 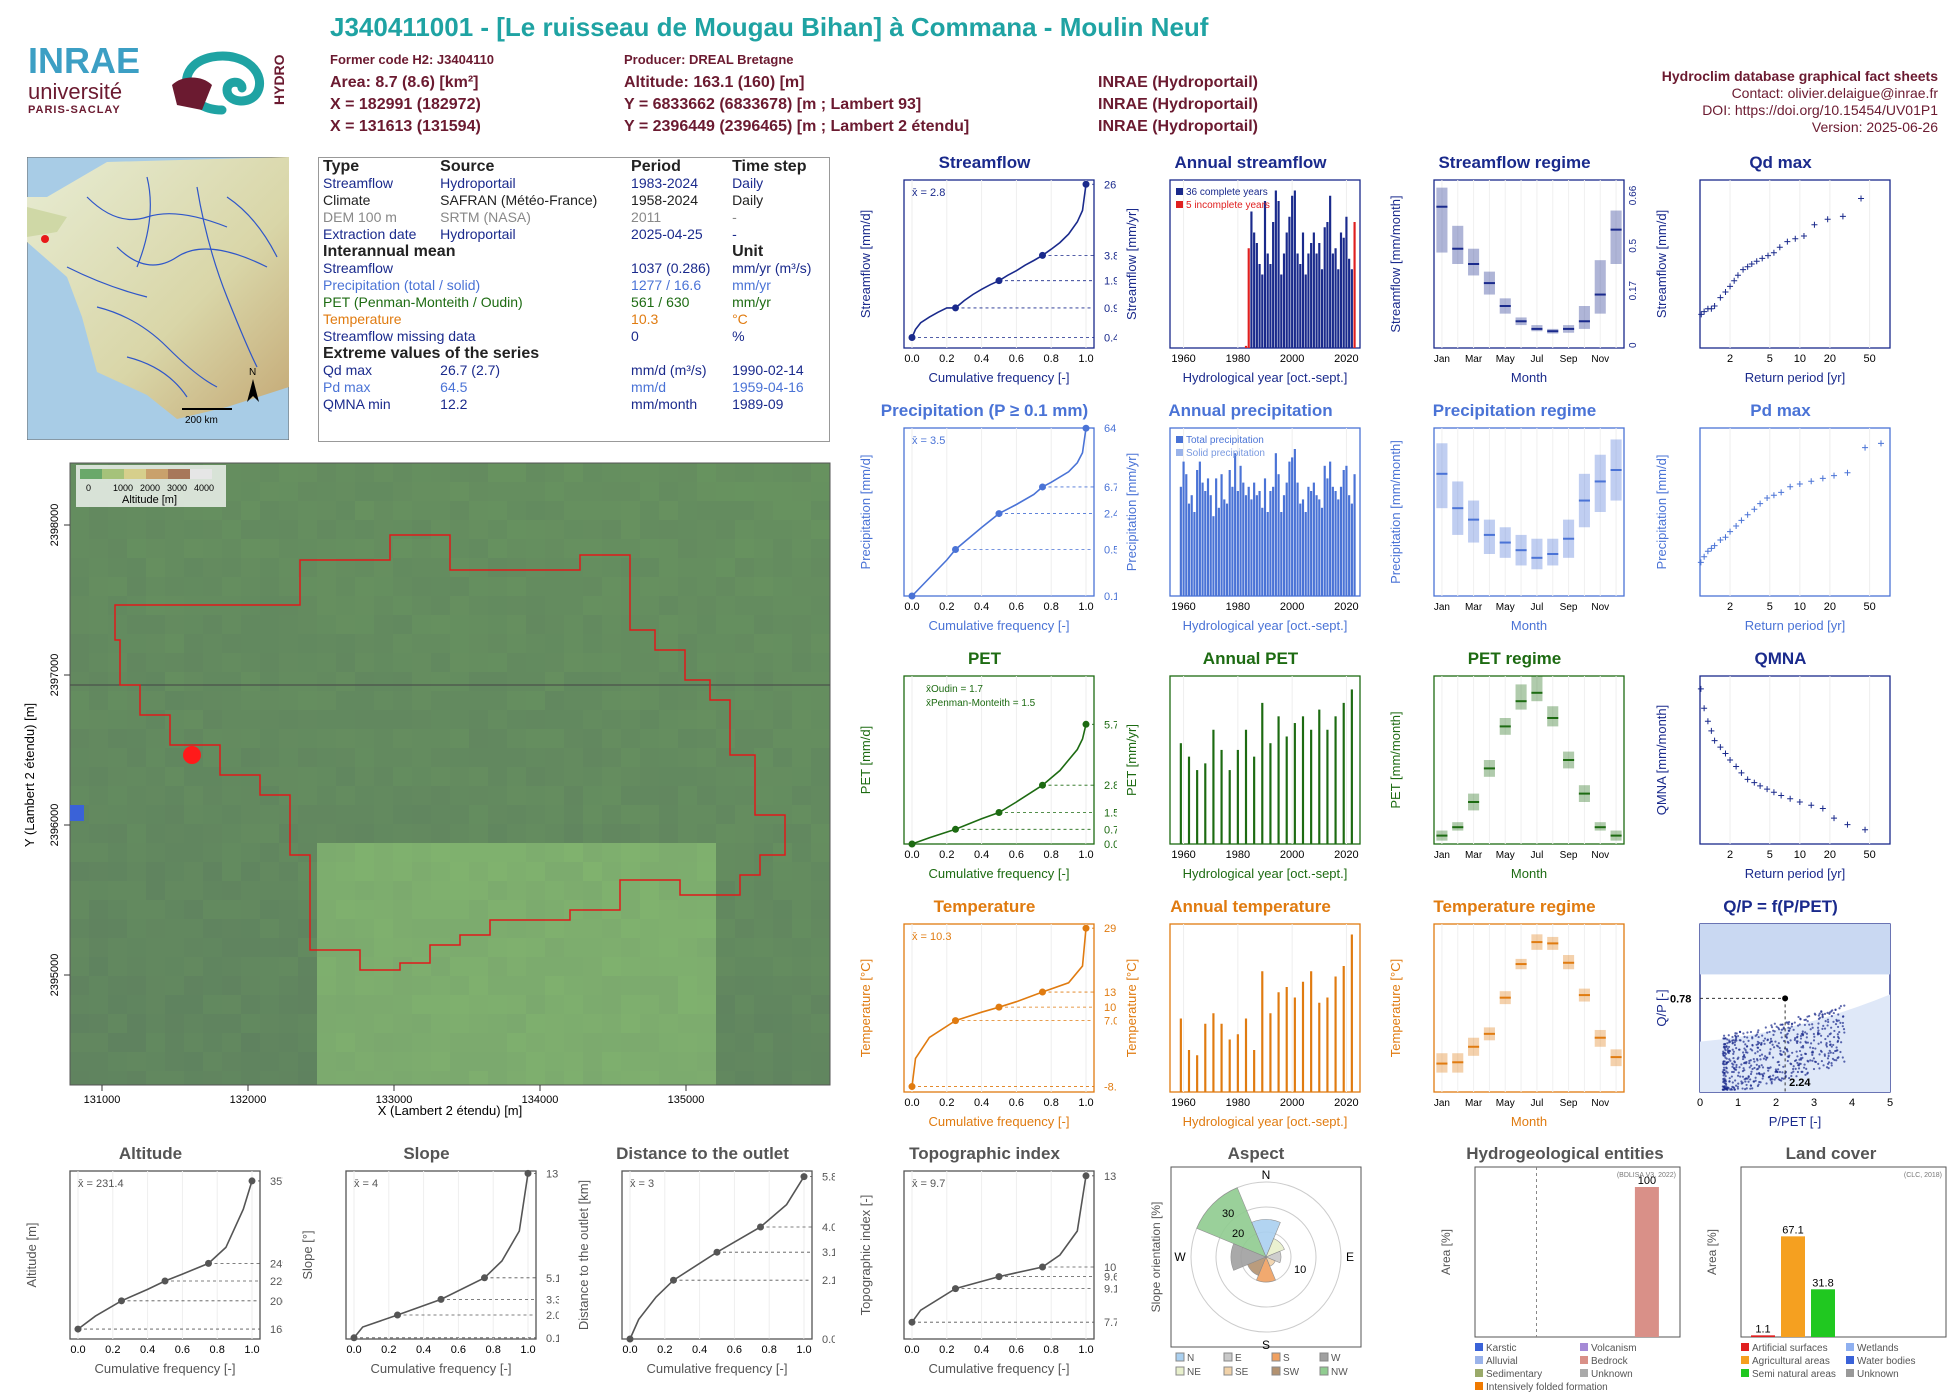 What do you see at coordinates (1850, 1373) in the screenshot?
I see `legend-swatch` at bounding box center [1850, 1373].